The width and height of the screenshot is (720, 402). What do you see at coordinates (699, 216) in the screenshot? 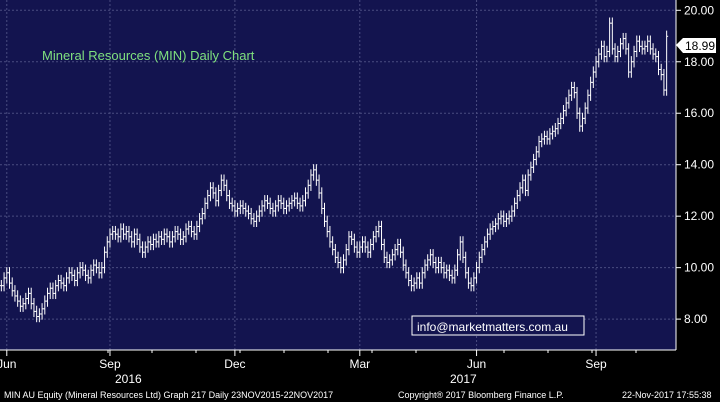
I see `y-tick-label: 12.00` at bounding box center [699, 216].